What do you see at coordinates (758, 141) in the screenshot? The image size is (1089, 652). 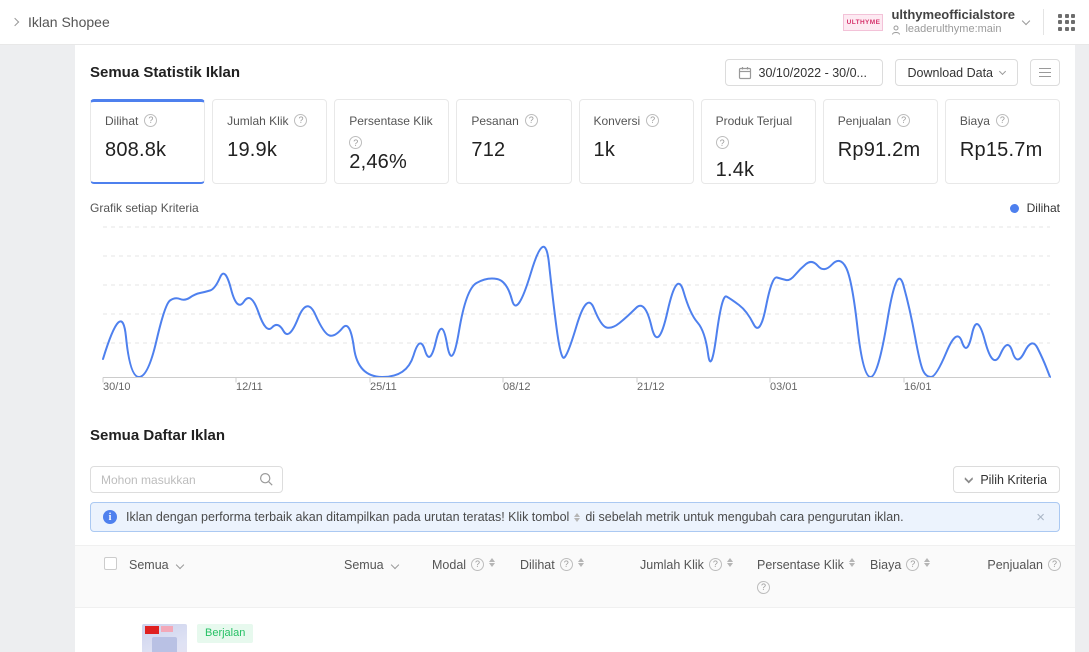 I see `stat-card-produk-terjual: Produk Terjual? 1.4k` at bounding box center [758, 141].